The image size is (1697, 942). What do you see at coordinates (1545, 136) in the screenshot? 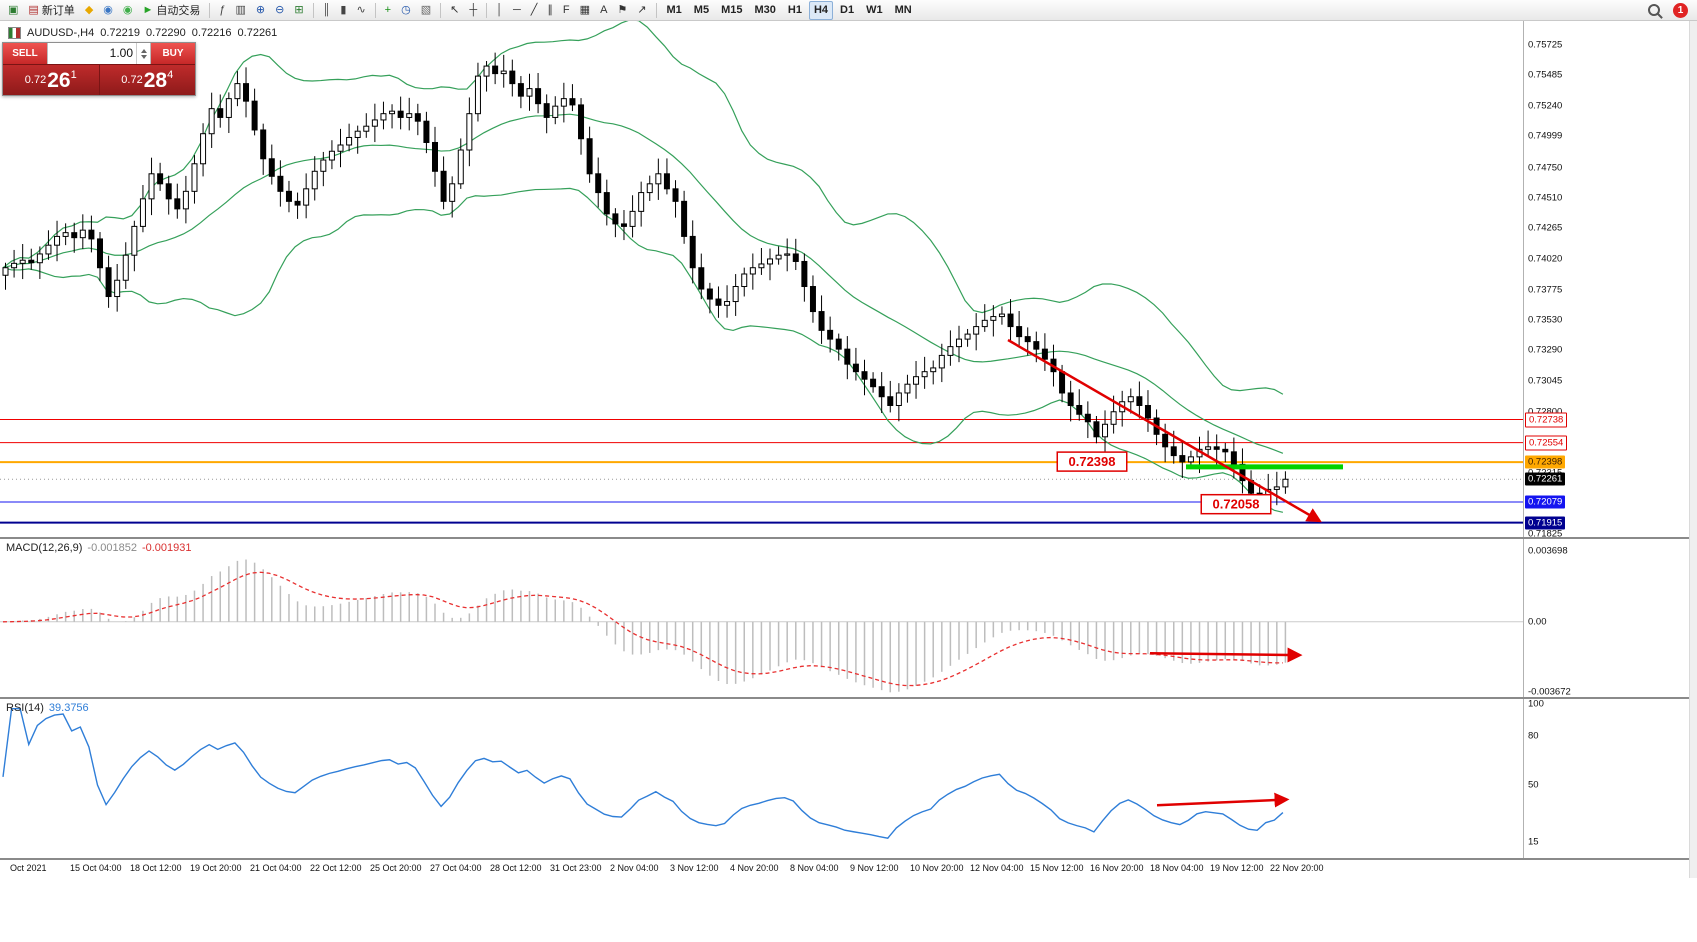
I see `price-axis-label: 0.74999` at bounding box center [1545, 136].